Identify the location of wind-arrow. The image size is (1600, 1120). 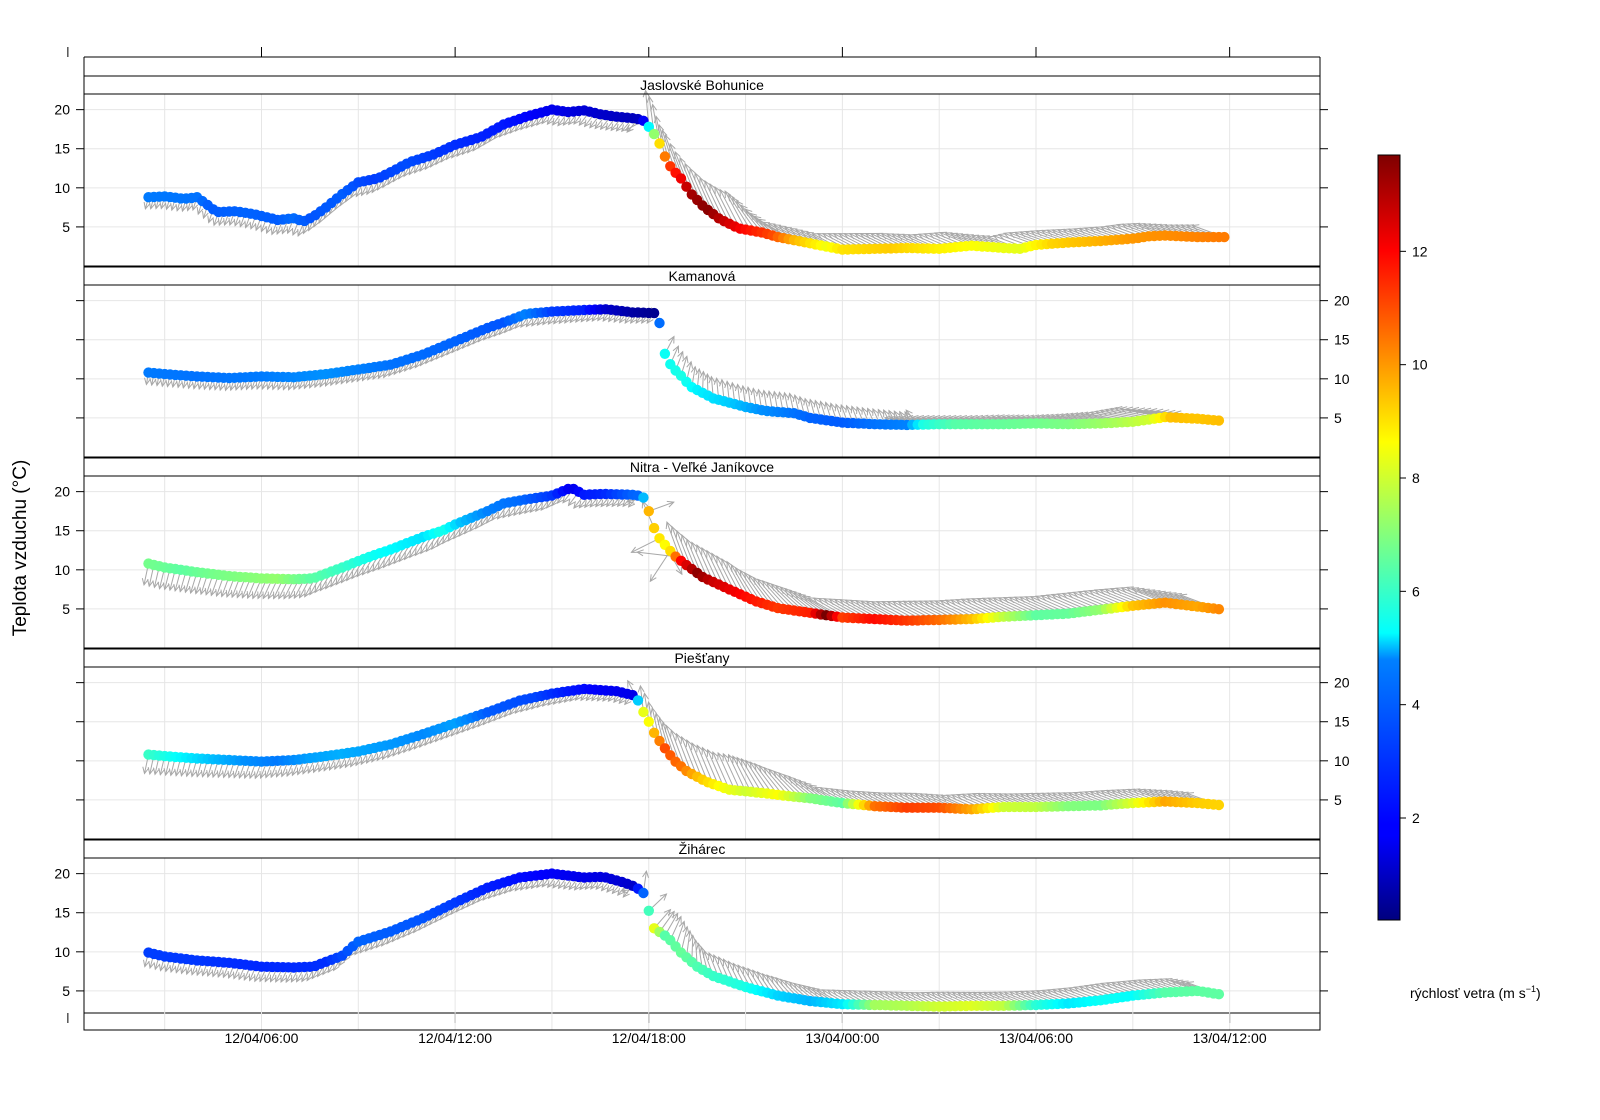
(751, 776).